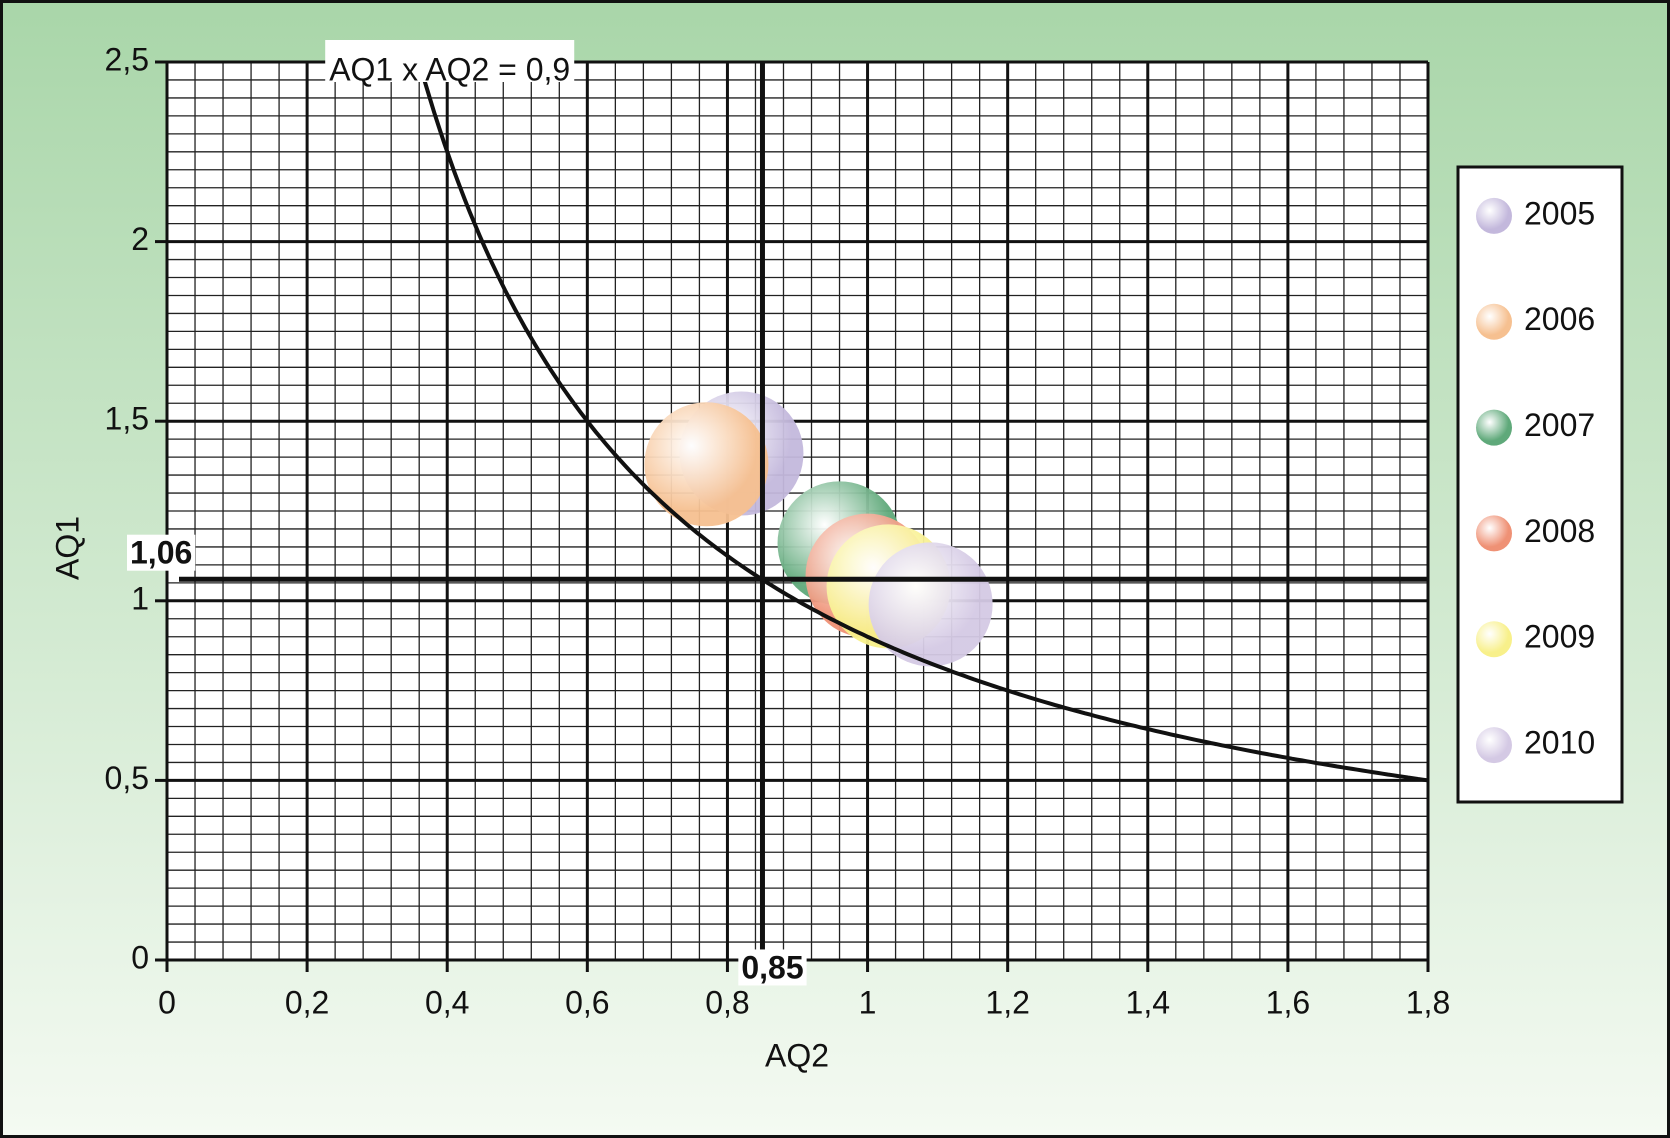 The width and height of the screenshot is (1670, 1138). What do you see at coordinates (127, 59) in the screenshot?
I see `y-tick-label: 2,5` at bounding box center [127, 59].